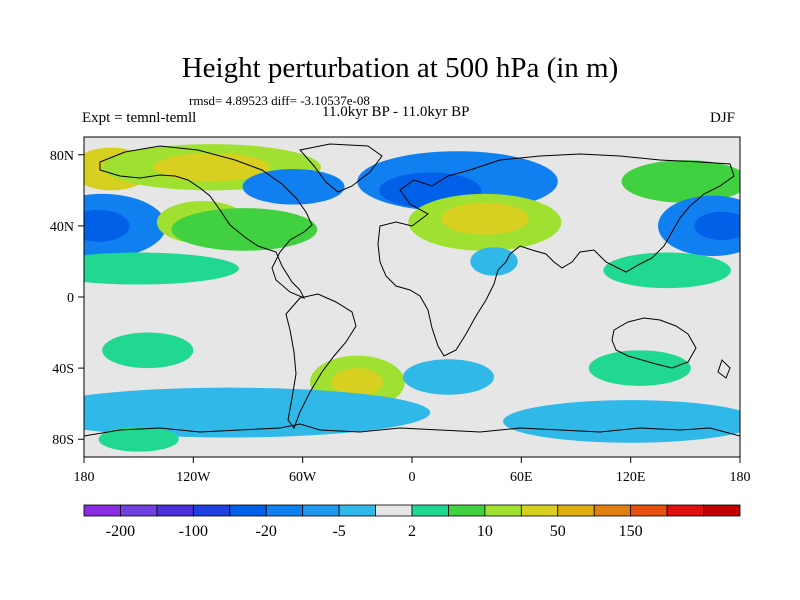 The width and height of the screenshot is (800, 600). I want to click on colorbar-label: 10, so click(485, 531).